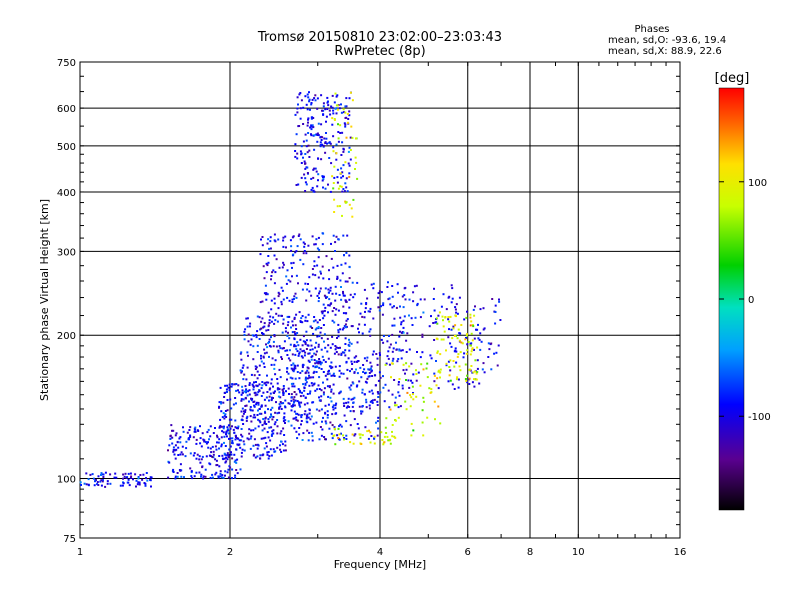  Describe the element at coordinates (732, 78) in the screenshot. I see `colorbar-label: [deg]` at that location.